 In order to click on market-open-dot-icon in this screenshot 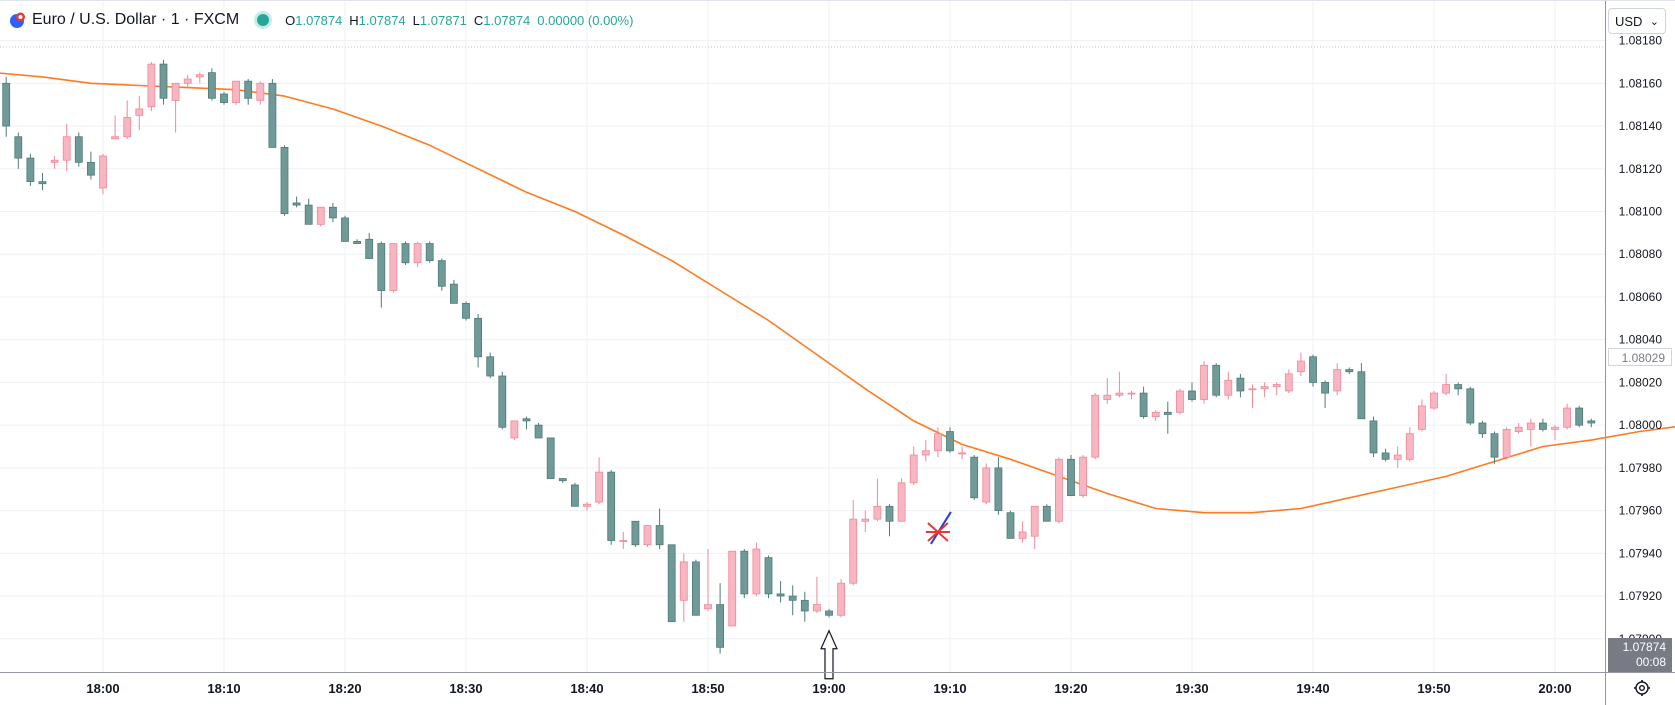, I will do `click(263, 20)`.